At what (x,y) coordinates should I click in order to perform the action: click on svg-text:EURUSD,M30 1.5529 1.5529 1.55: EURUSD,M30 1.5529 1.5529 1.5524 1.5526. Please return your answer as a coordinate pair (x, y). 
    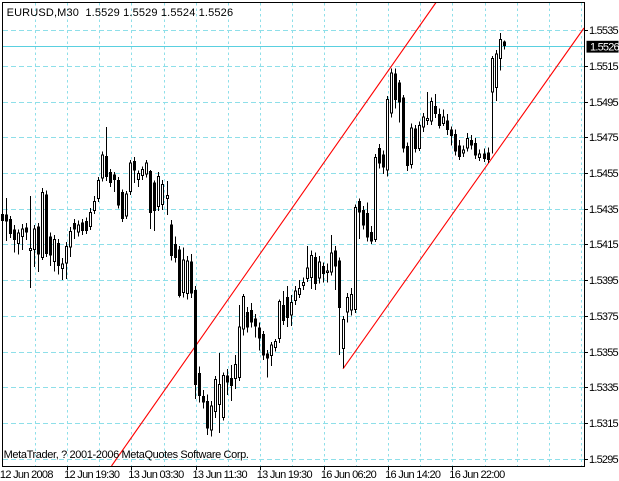
    Looking at the image, I should click on (120, 13).